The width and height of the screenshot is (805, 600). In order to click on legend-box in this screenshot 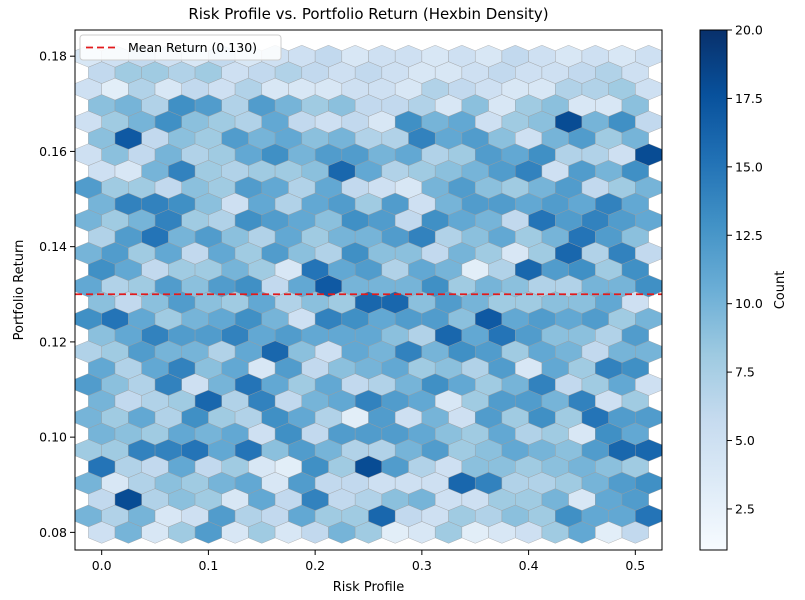, I will do `click(180, 47)`.